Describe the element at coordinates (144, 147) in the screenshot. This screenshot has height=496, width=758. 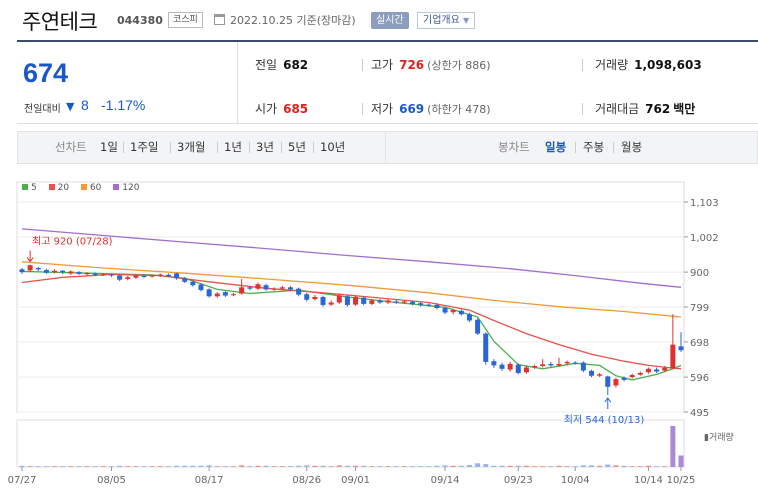
I see `period-1w: 1주일` at that location.